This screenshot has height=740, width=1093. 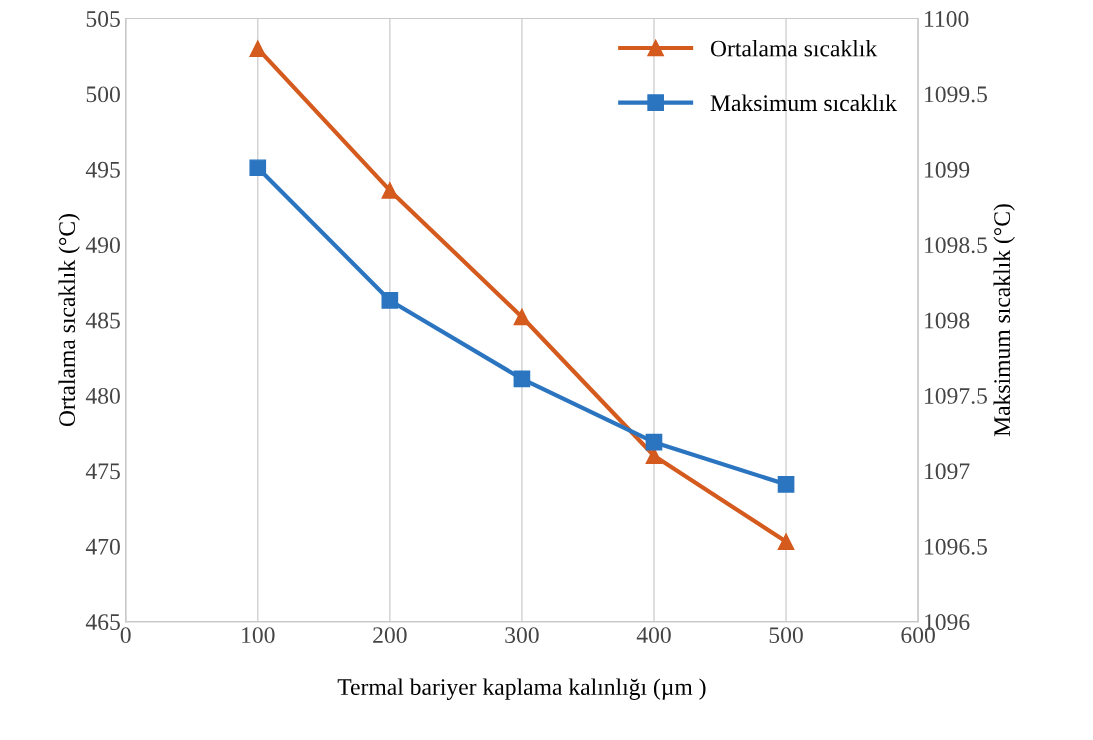 I want to click on x-axis-title: Termal bariyer kaplama kalınlığı (µm ), so click(x=521, y=689).